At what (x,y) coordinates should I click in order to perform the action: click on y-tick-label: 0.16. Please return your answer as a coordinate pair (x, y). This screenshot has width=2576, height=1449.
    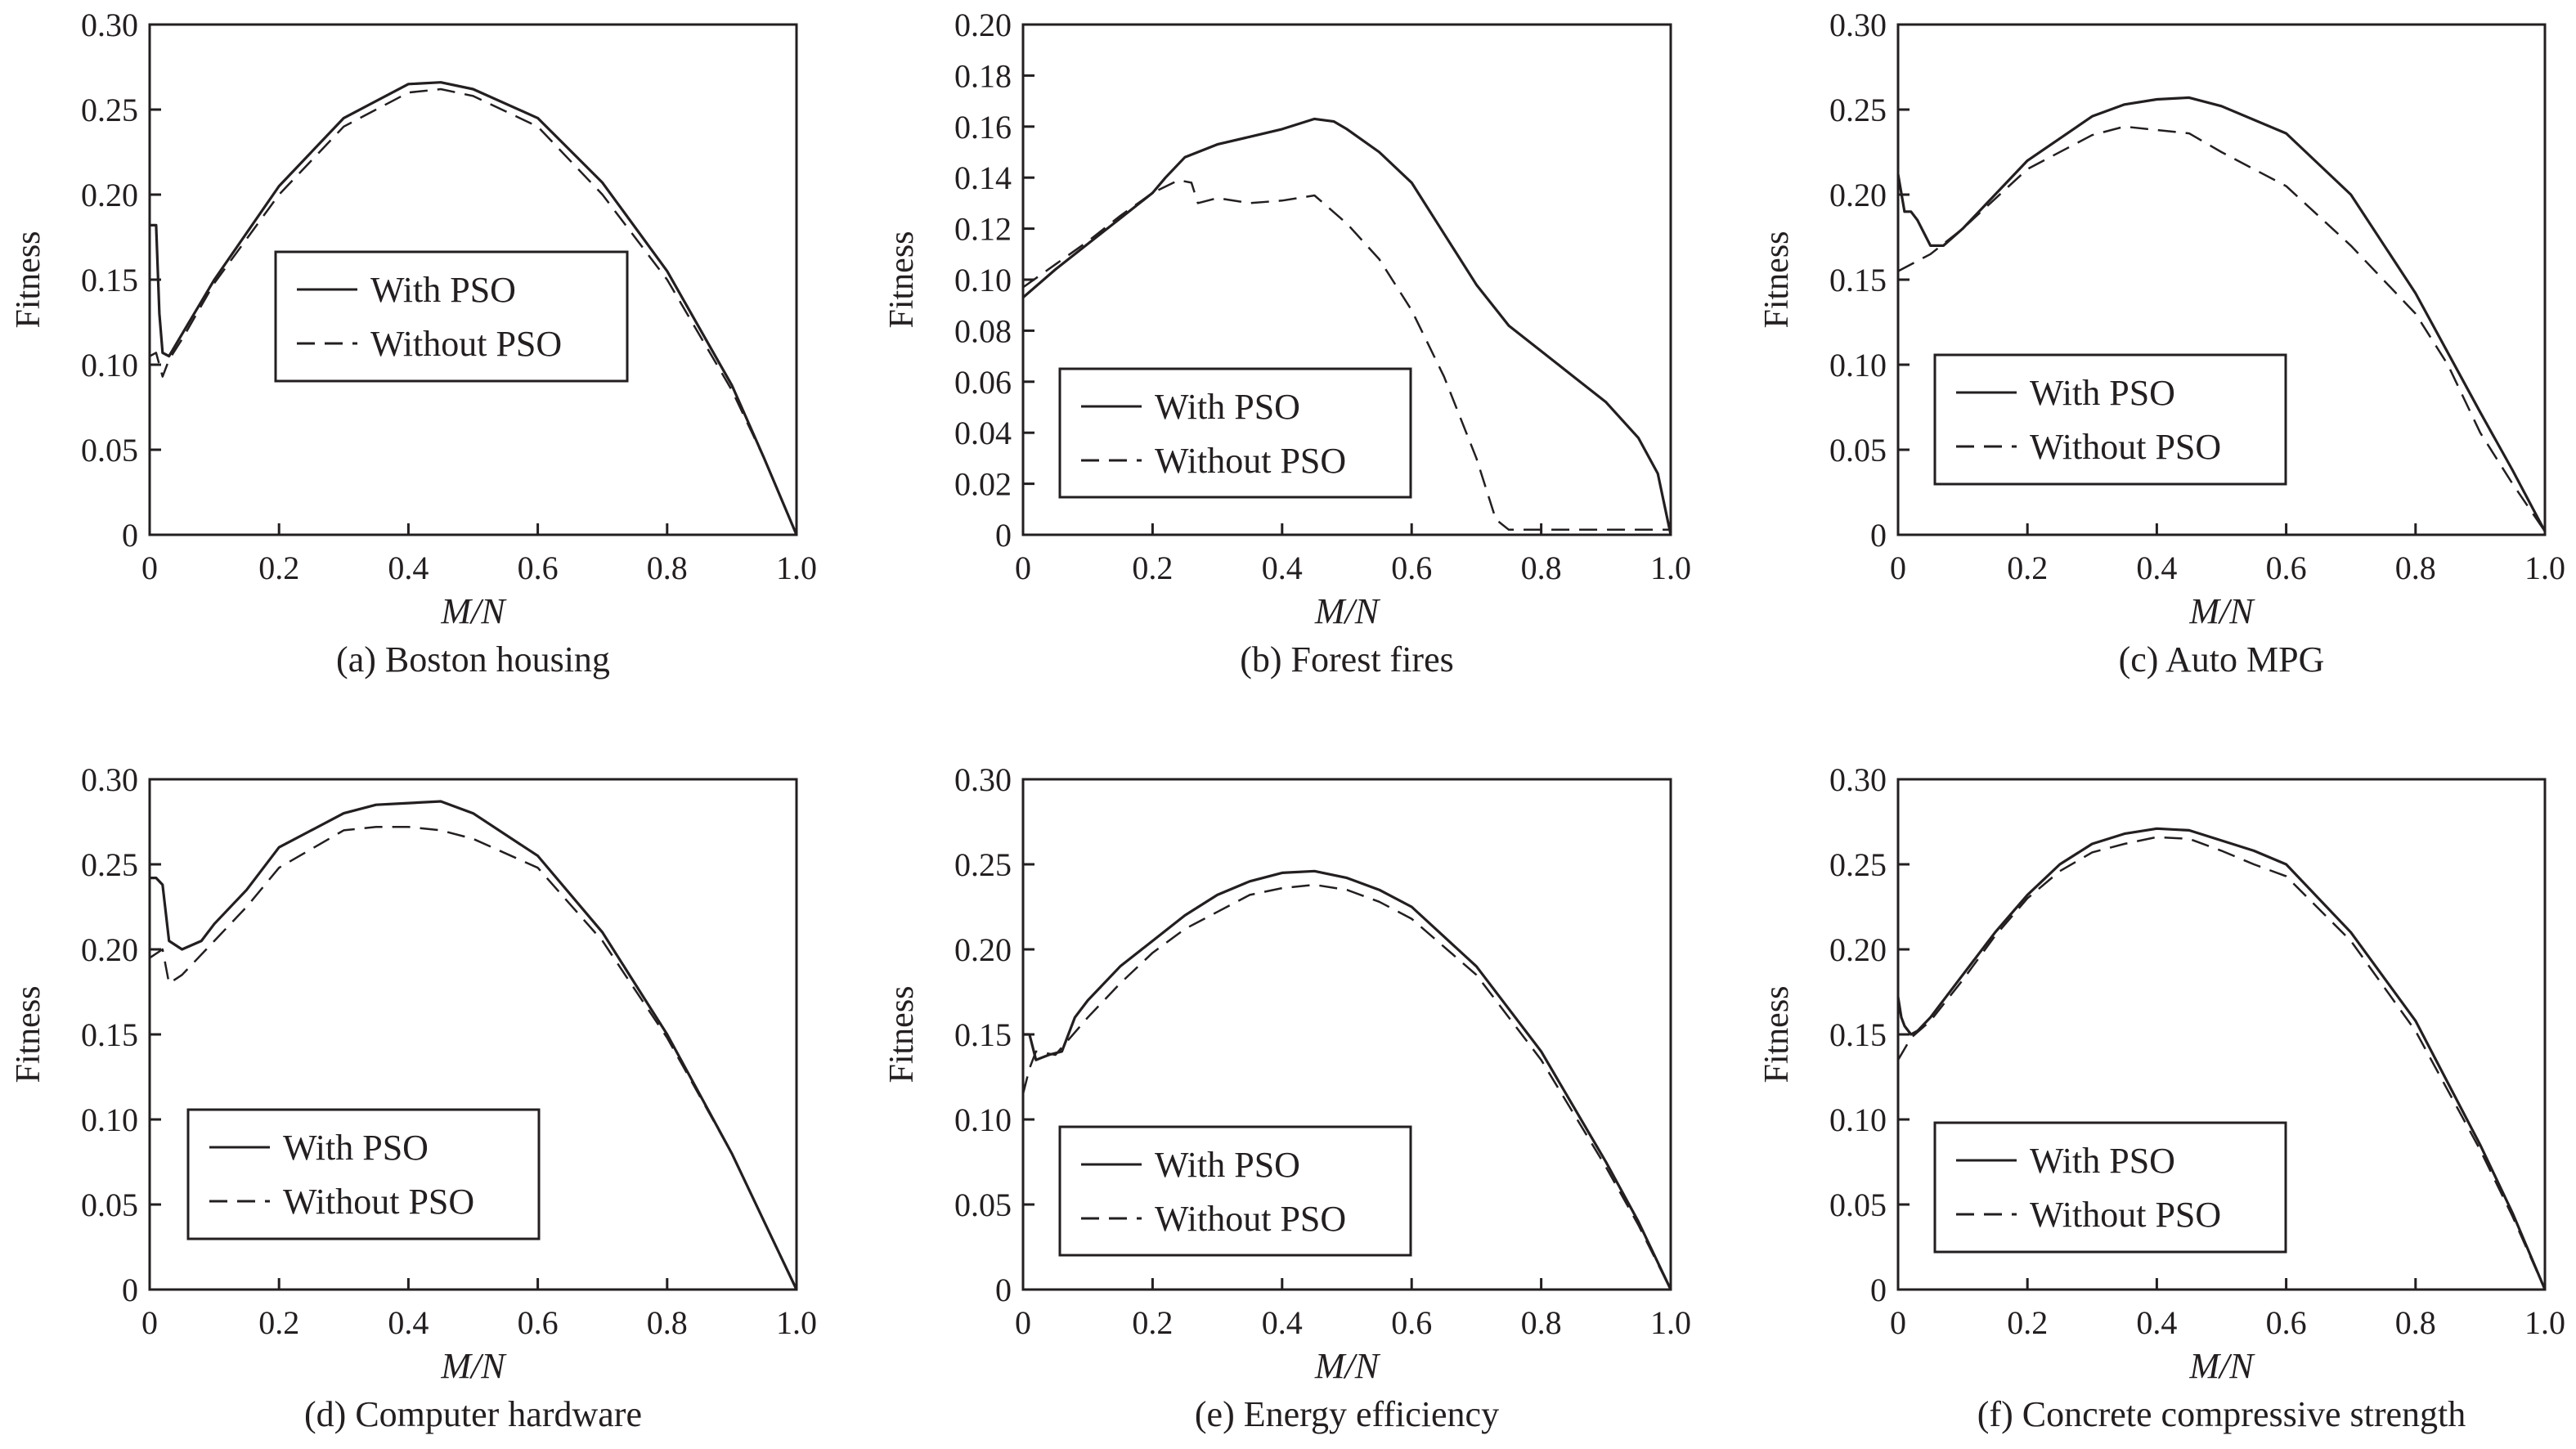
    Looking at the image, I should click on (983, 128).